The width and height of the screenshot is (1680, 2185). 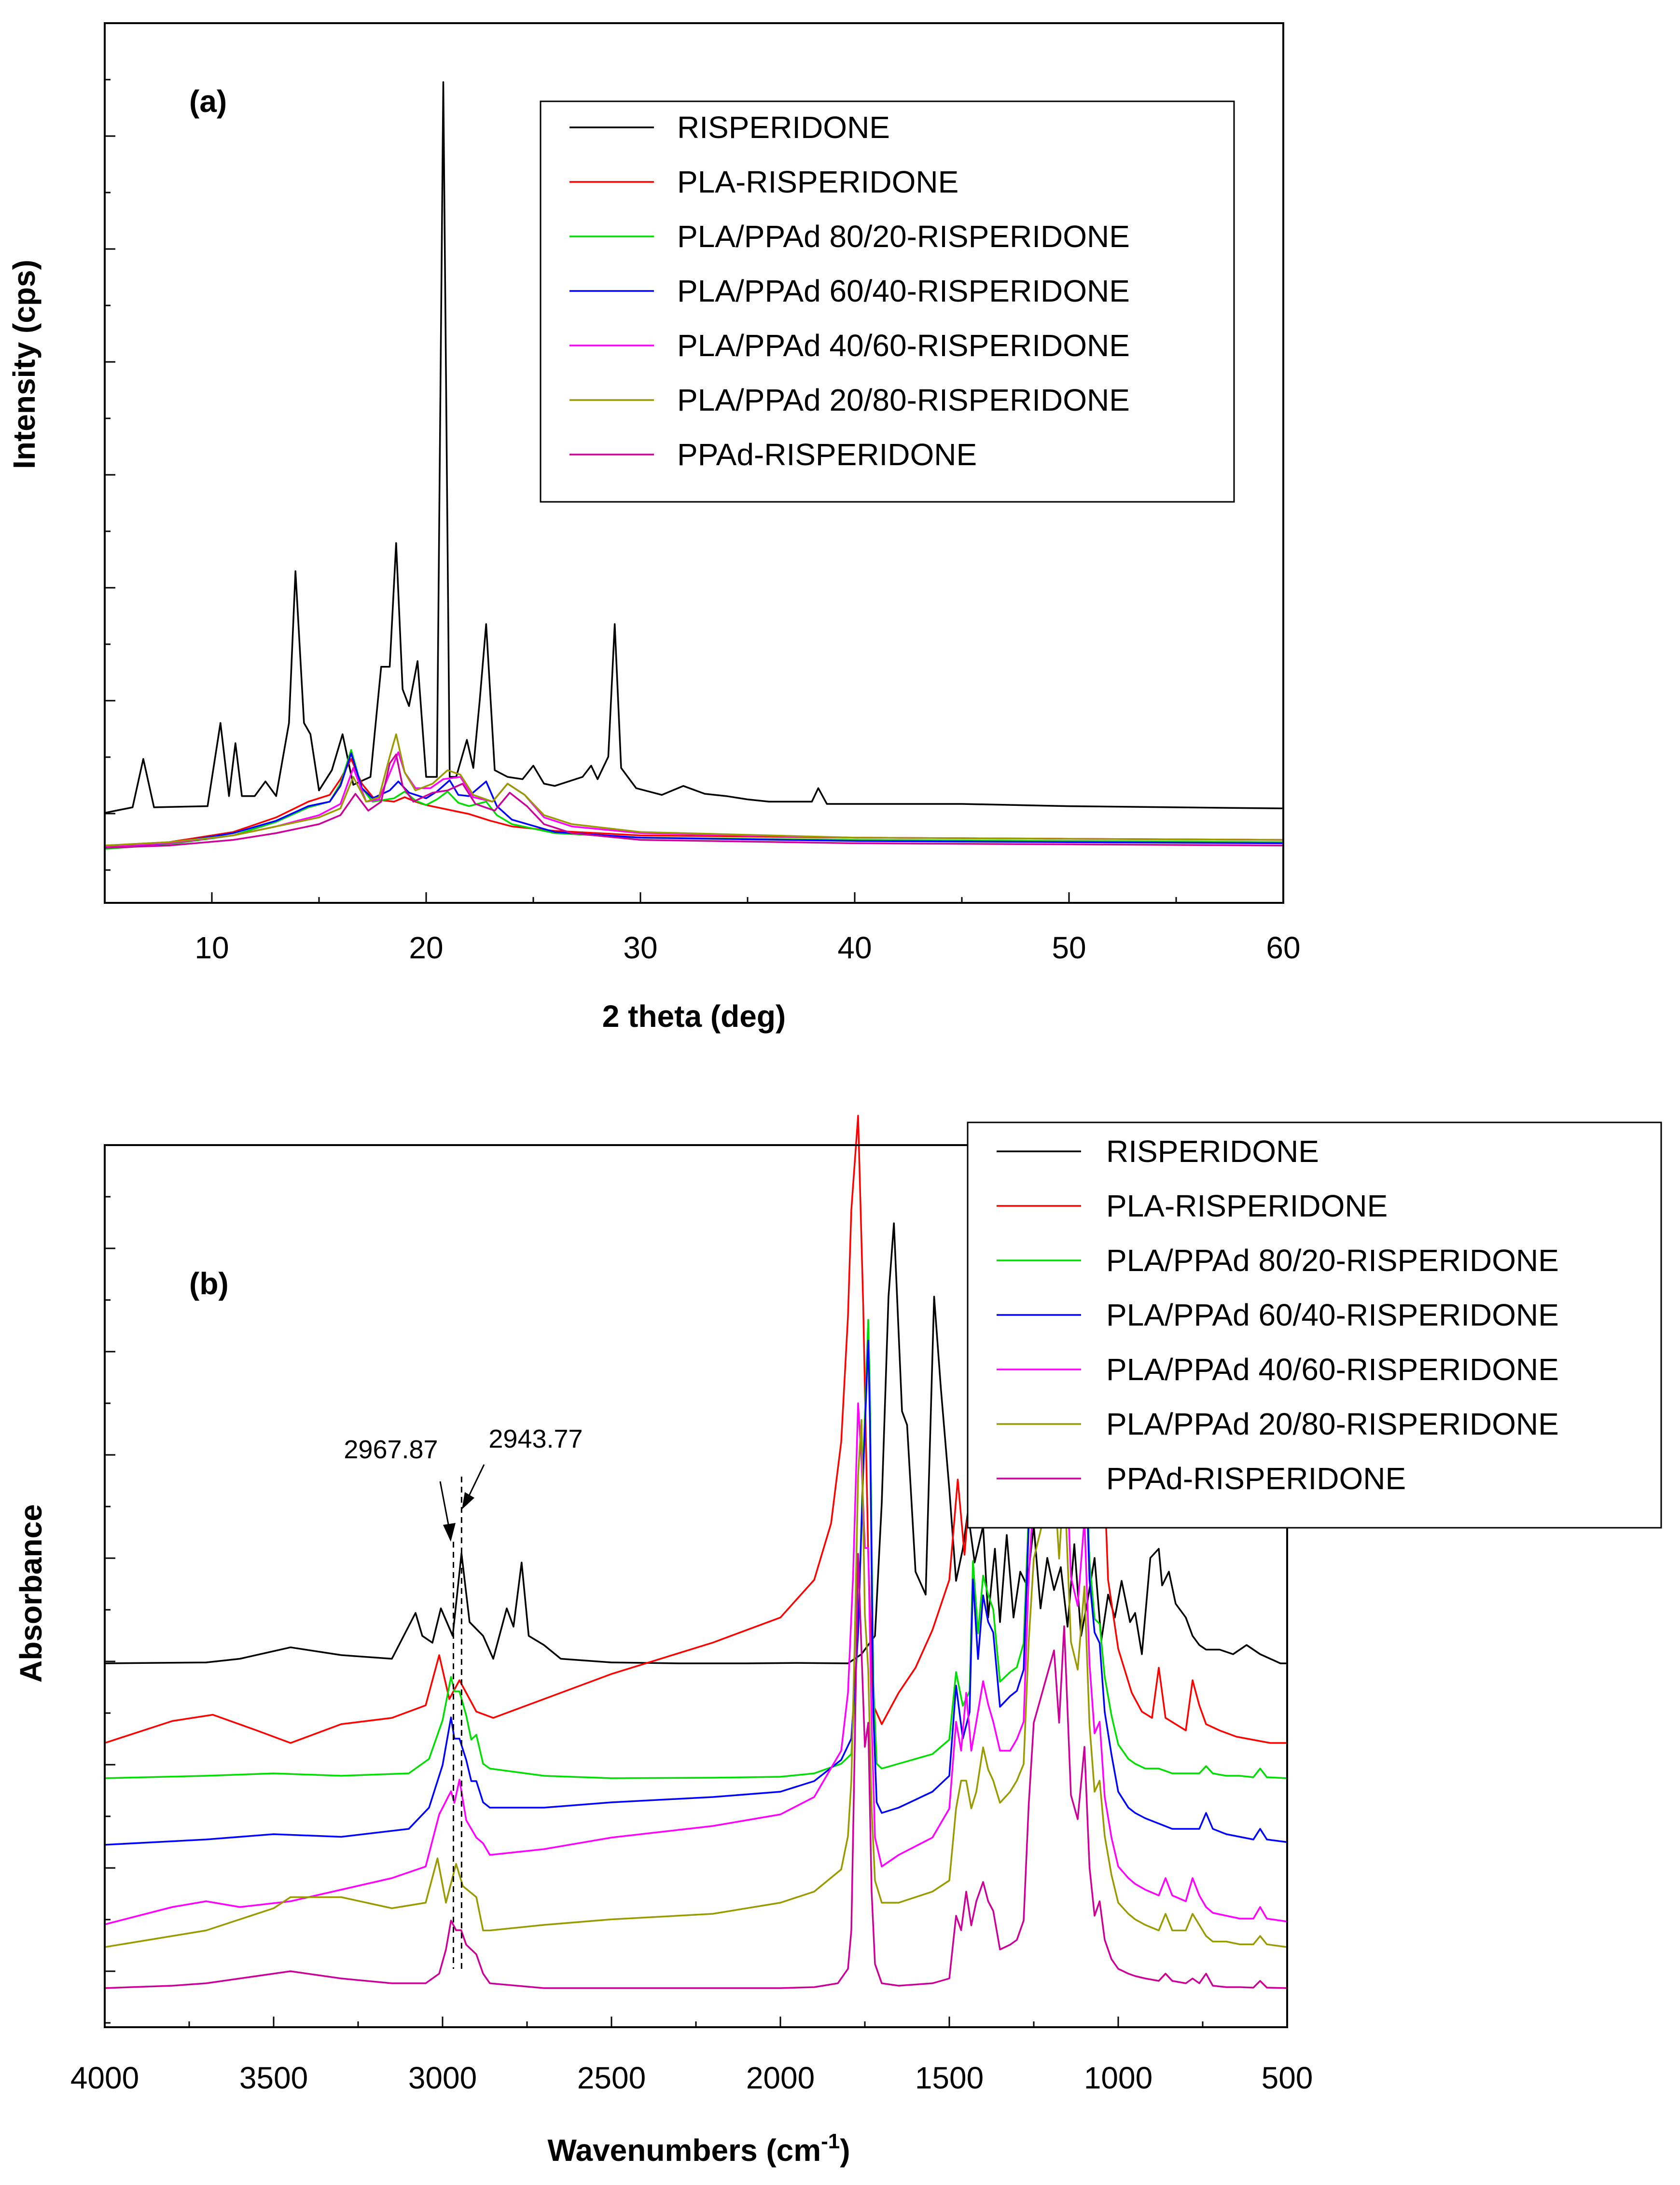 I want to click on panel-a-legend-label-pla-ppad-80-20-risperidone: PLA/PPAd 80/20-RISPERIDONE, so click(x=903, y=236).